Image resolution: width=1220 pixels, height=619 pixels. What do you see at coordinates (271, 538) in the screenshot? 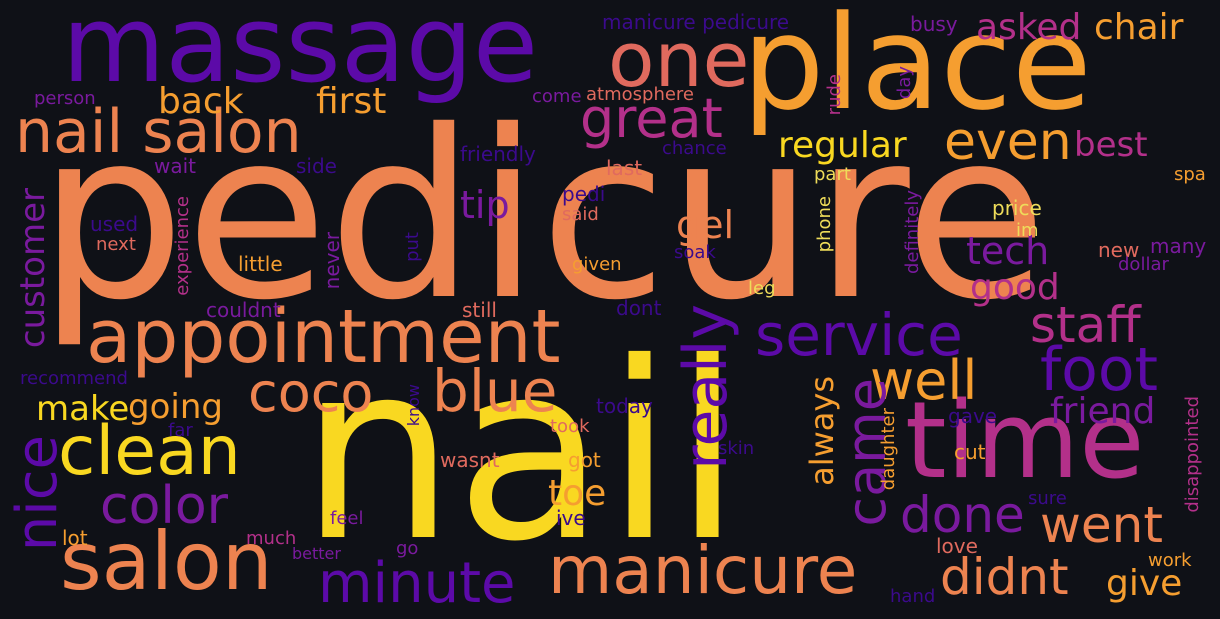
I see `word-much: much` at bounding box center [271, 538].